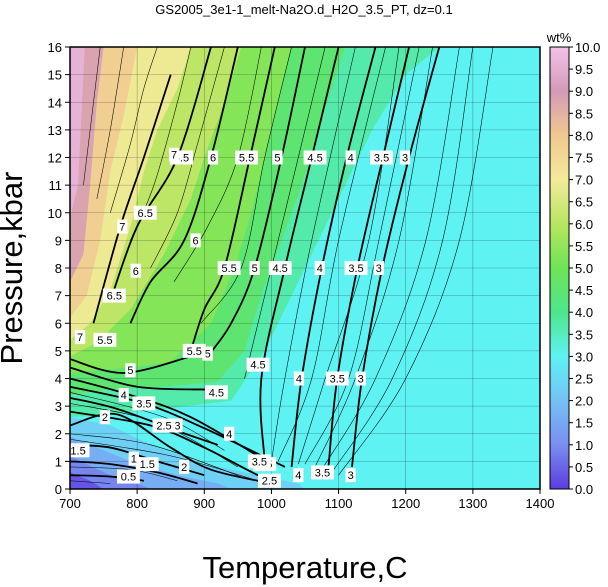 Image resolution: width=608 pixels, height=587 pixels. I want to click on y-tick-label: 1, so click(58, 461).